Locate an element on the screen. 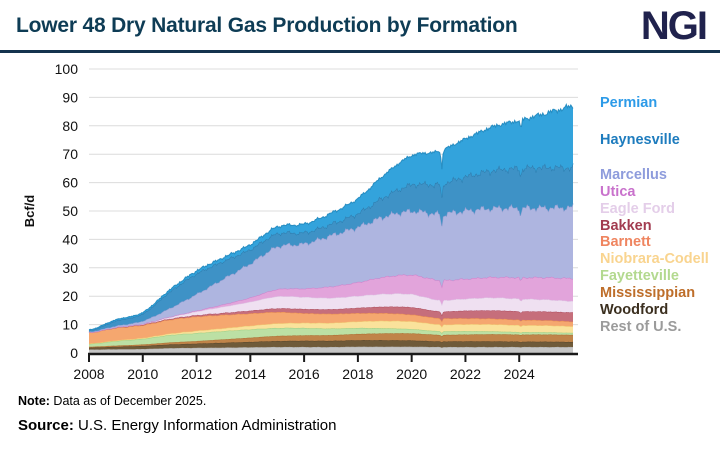 The width and height of the screenshot is (720, 455). source-text: U.S. Energy Information Administration is located at coordinates (205, 425).